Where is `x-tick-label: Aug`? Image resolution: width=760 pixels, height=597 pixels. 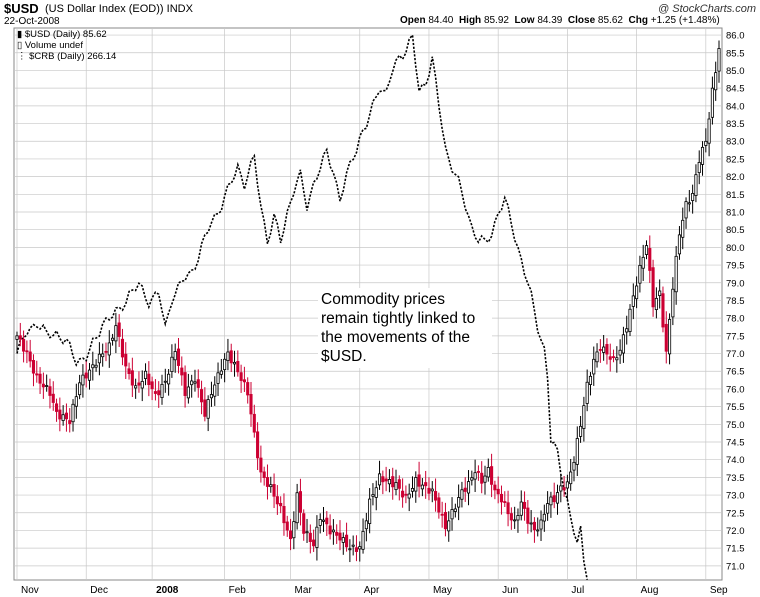
x-tick-label: Aug is located at coordinates (650, 590).